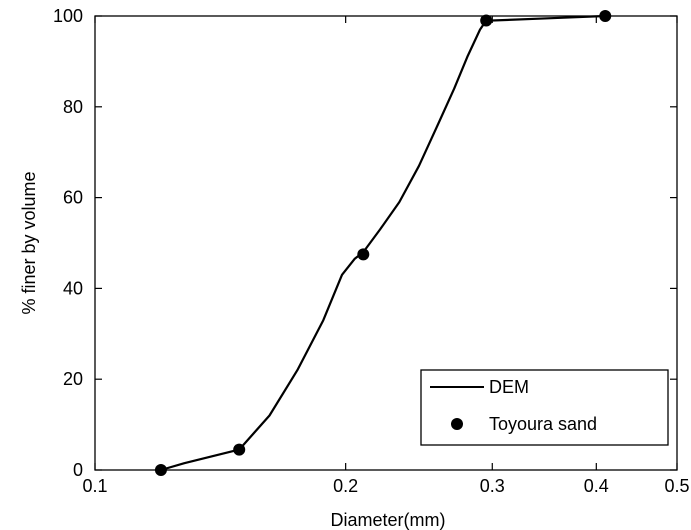  What do you see at coordinates (457, 424) in the screenshot?
I see `legend-toyoura-marker-swatch` at bounding box center [457, 424].